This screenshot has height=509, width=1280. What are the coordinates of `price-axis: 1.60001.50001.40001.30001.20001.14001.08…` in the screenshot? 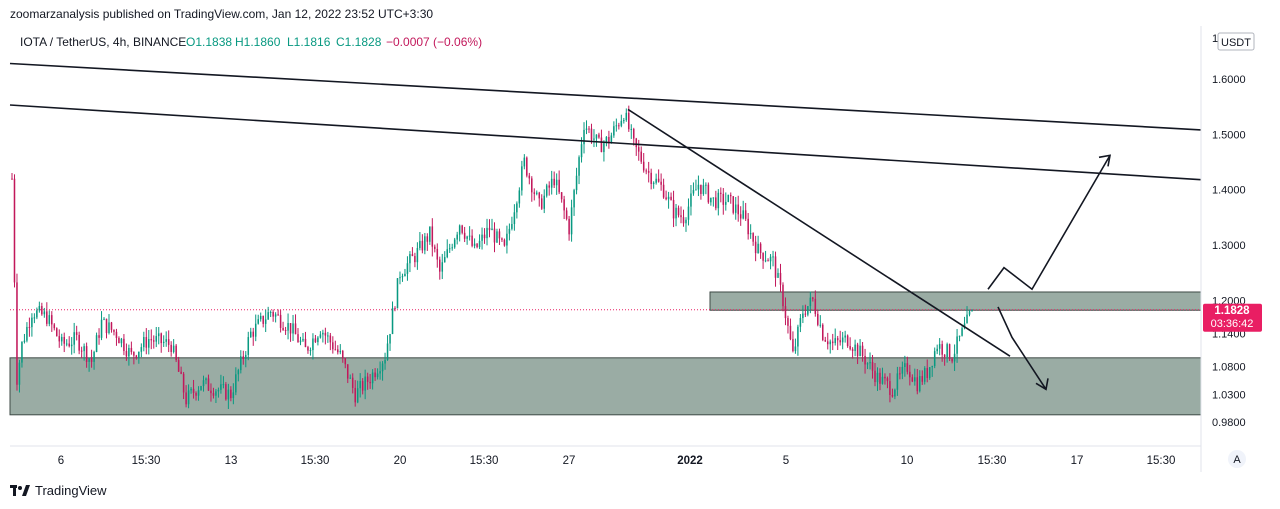 It's located at (1229, 251).